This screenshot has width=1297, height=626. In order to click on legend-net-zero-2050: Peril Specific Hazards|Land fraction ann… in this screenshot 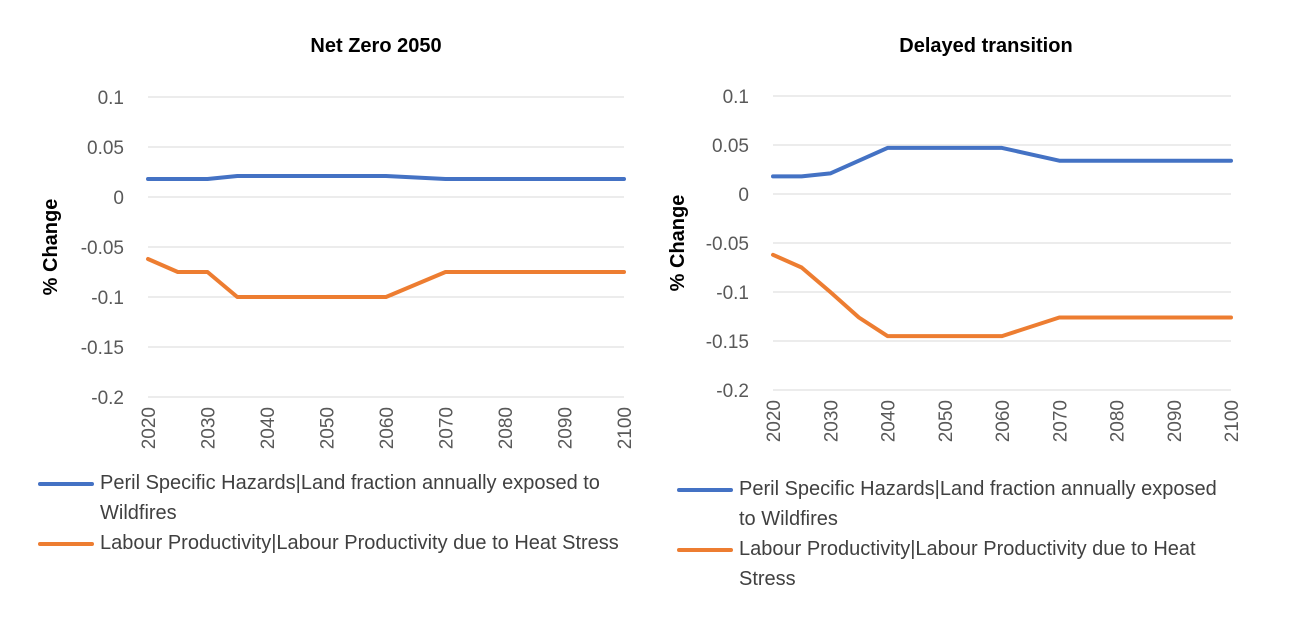, I will do `click(338, 513)`.